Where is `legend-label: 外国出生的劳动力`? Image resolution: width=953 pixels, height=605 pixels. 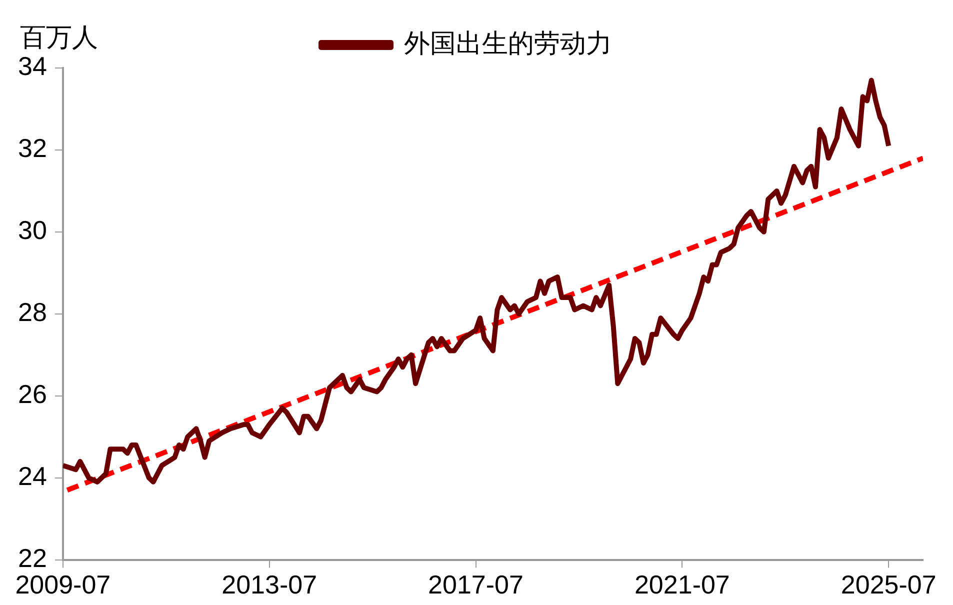
legend-label: 外国出生的劳动力 is located at coordinates (508, 43).